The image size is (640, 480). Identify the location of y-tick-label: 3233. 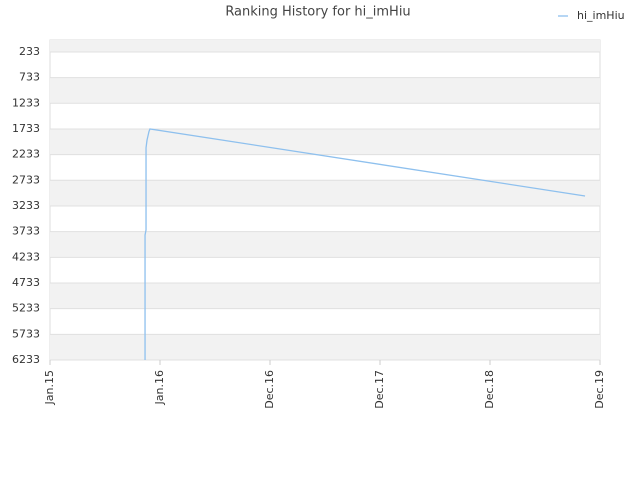
(26, 205).